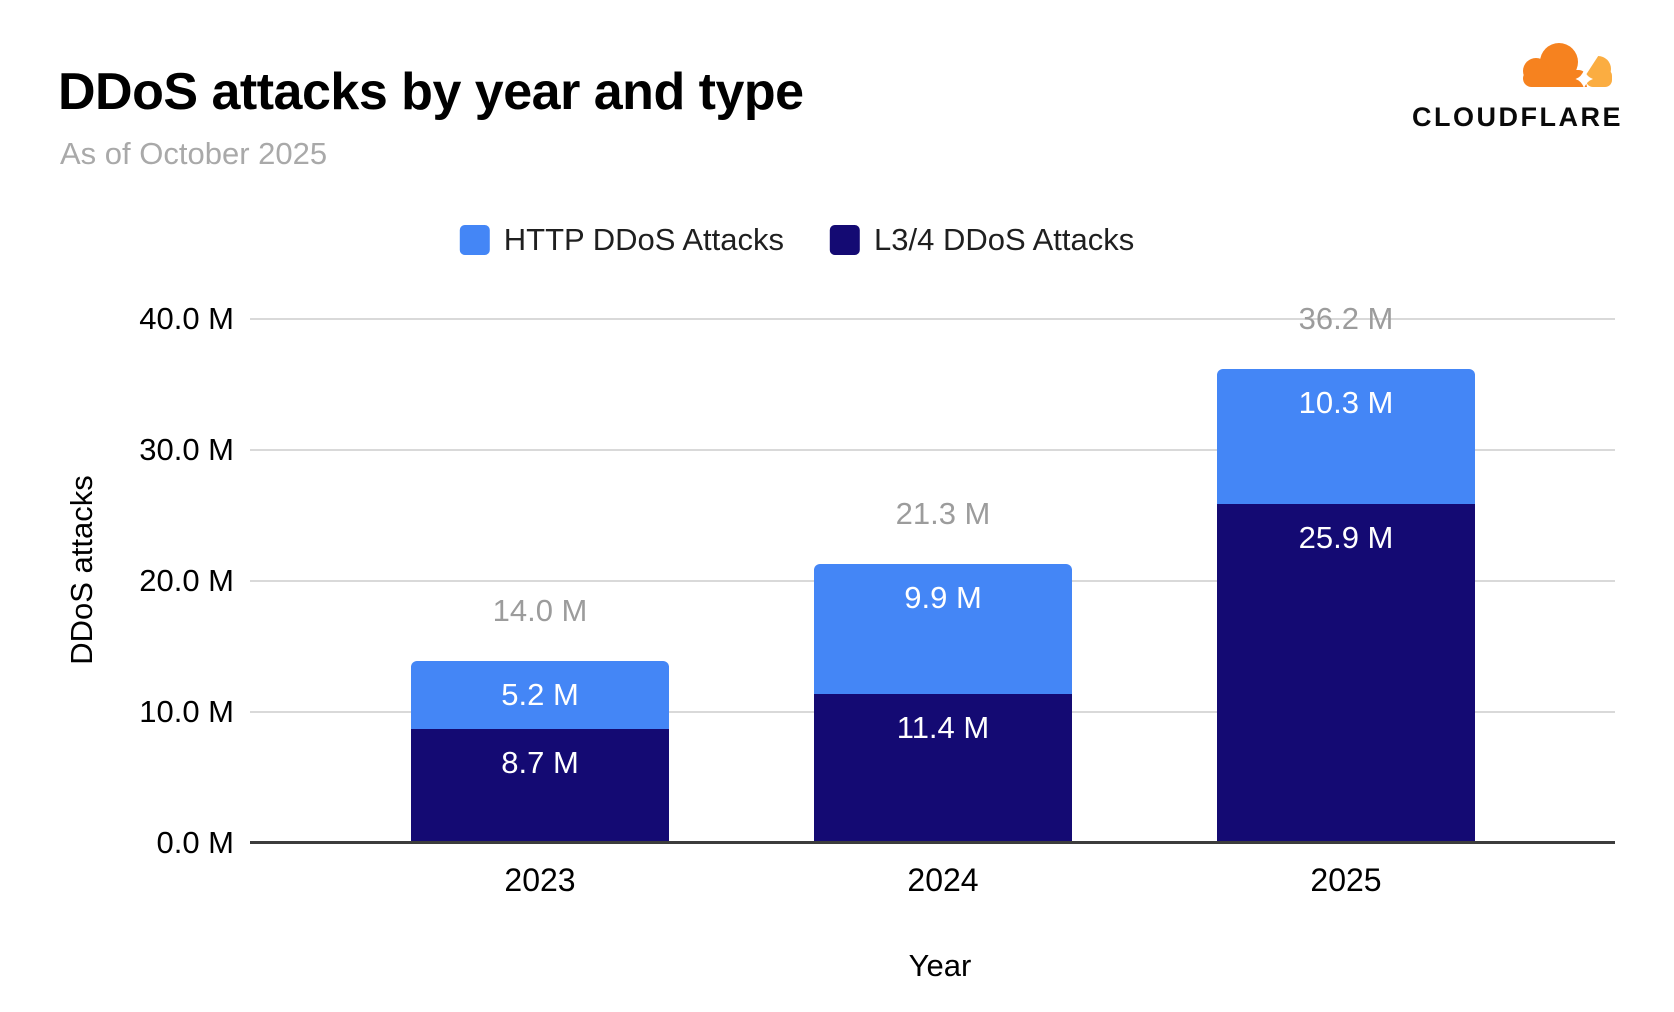  I want to click on legend-label: HTTP DDoS Attacks, so click(644, 239).